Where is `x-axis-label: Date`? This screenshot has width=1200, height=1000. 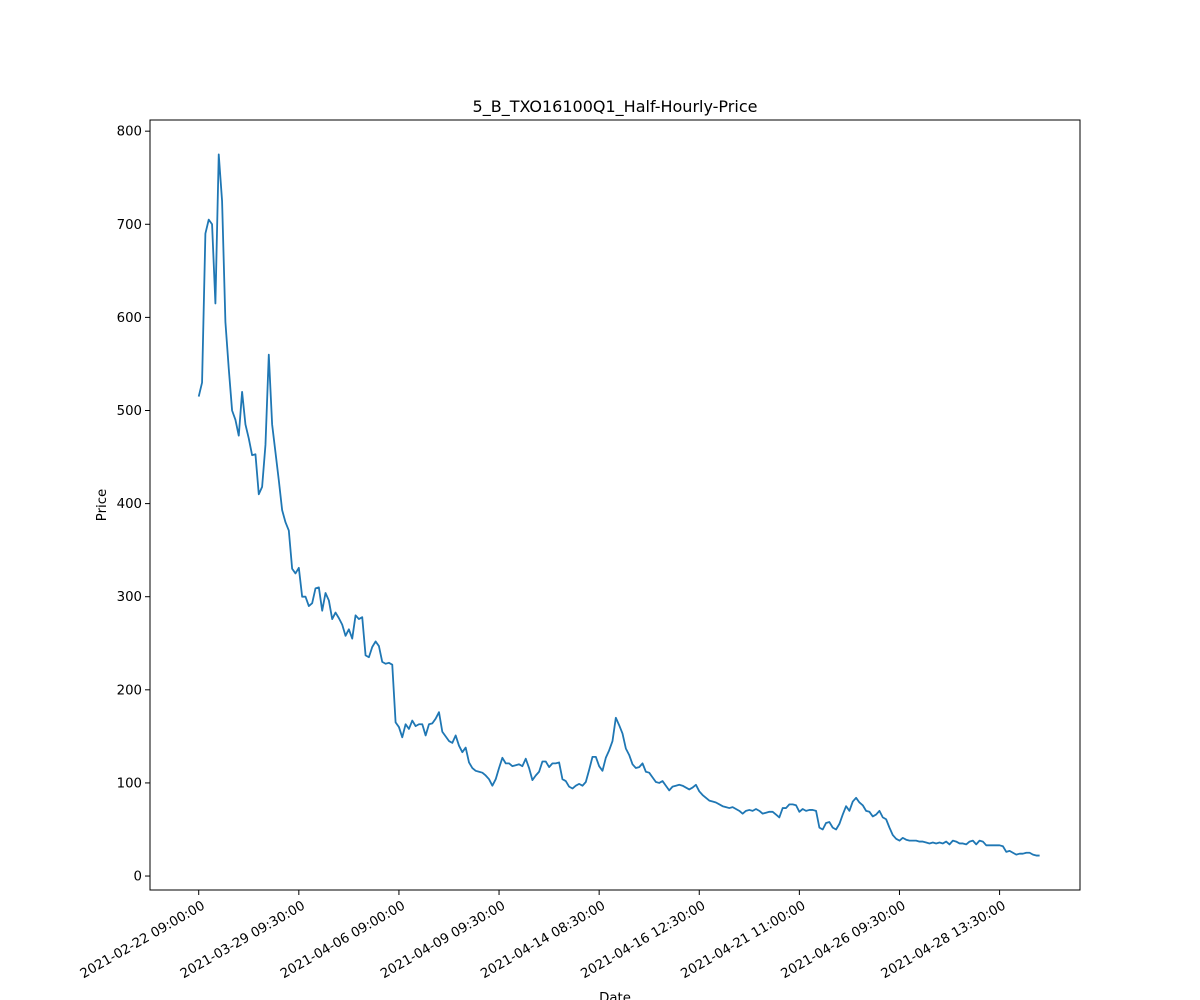 x-axis-label: Date is located at coordinates (615, 995).